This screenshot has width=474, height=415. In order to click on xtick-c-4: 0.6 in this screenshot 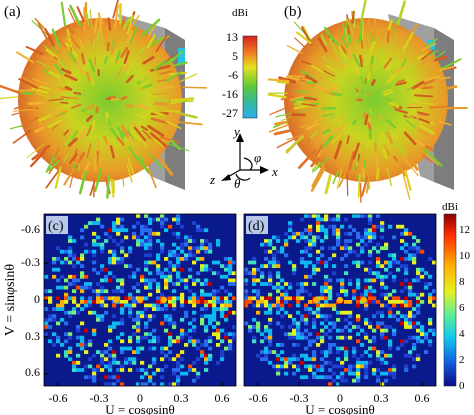, I will do `click(222, 398)`.